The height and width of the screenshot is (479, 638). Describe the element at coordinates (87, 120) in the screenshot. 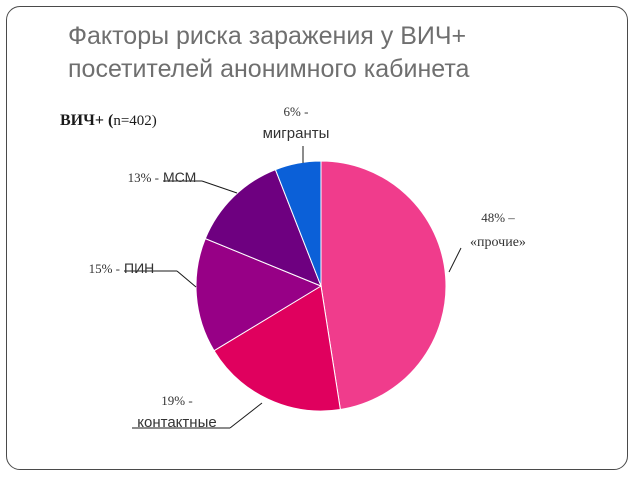

I see `subtitle-part-1: ВИЧ+ (` at that location.